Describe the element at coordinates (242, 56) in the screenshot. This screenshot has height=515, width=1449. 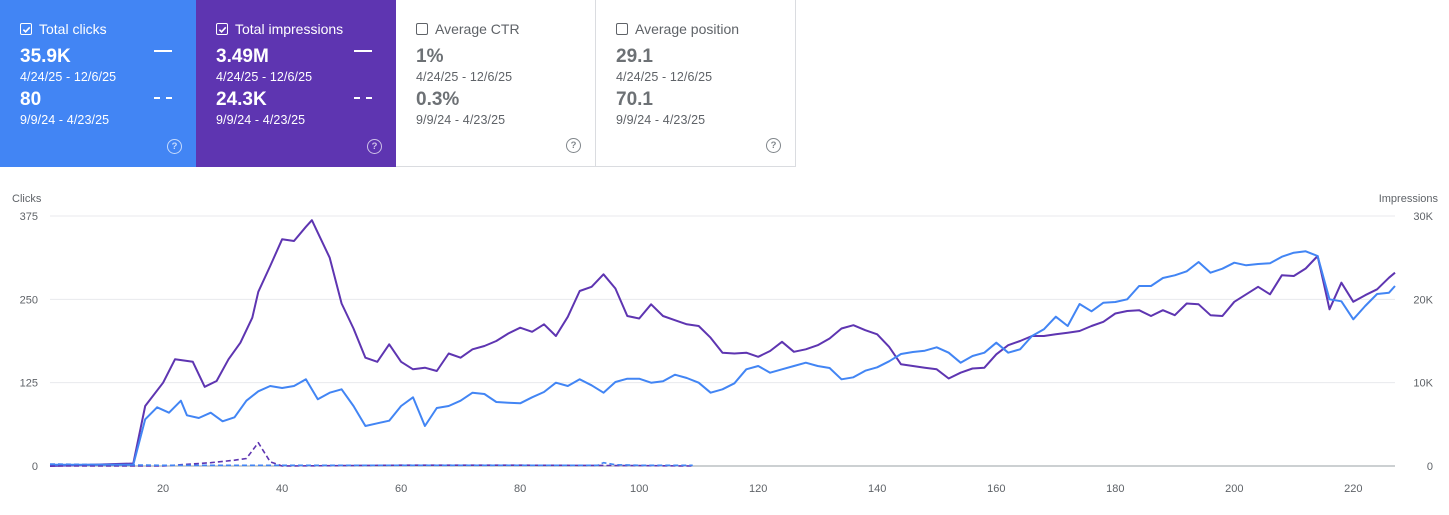
I see `current-value: 3.49M` at that location.